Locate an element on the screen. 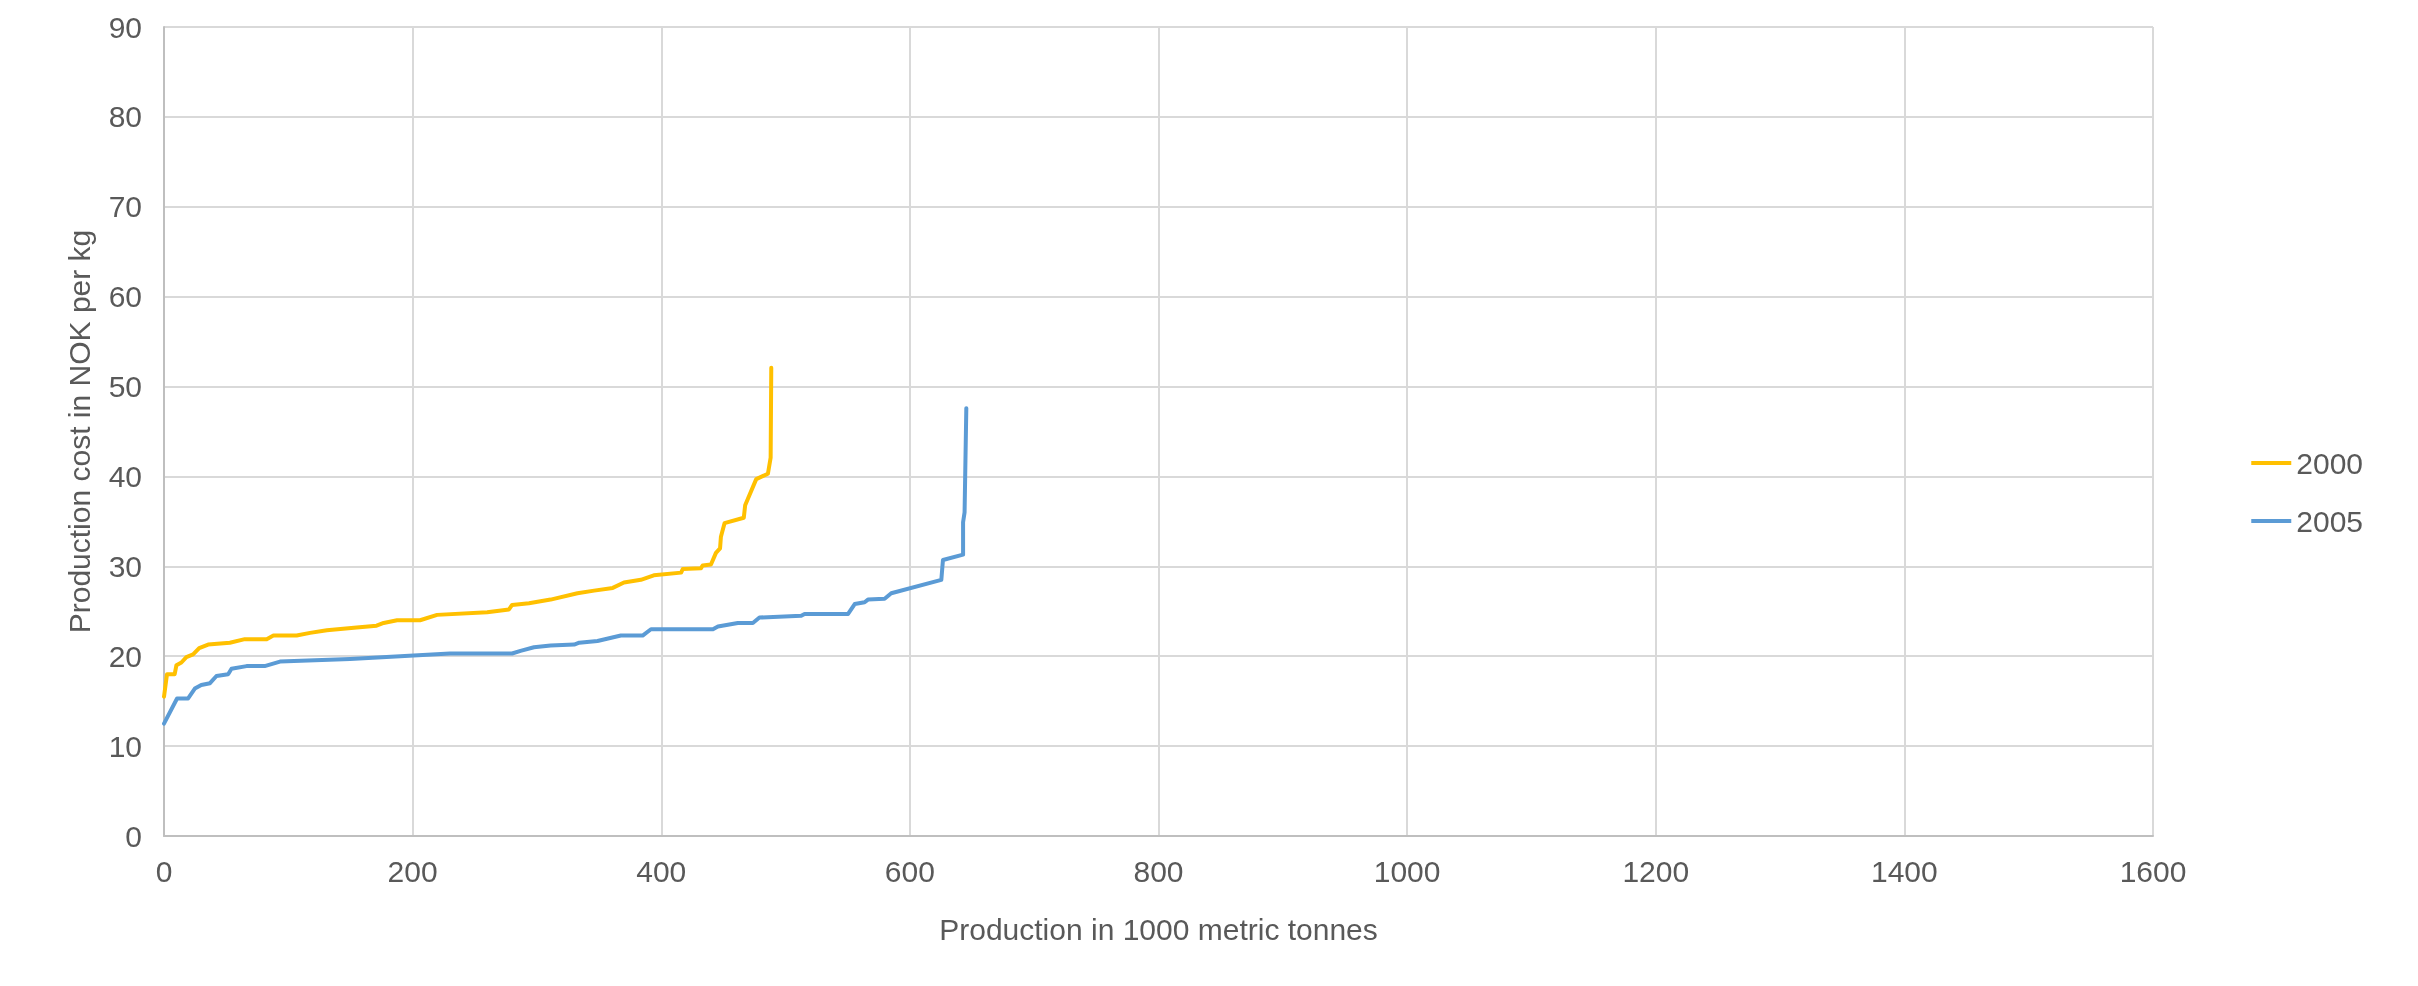 This screenshot has width=2418, height=986. legend-label: 2005 is located at coordinates (2330, 521).